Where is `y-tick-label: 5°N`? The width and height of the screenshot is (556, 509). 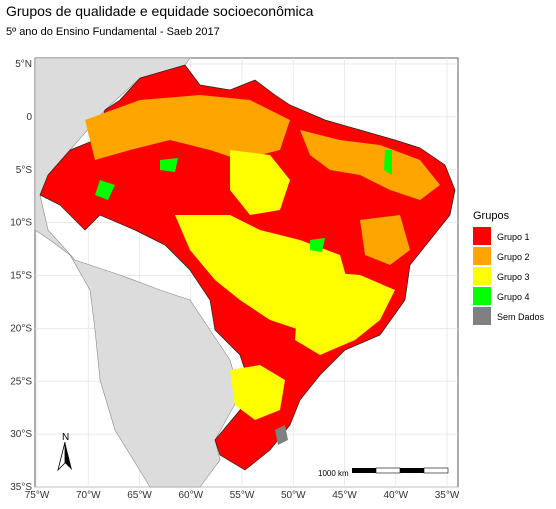
y-tick-label: 5°N is located at coordinates (23, 64).